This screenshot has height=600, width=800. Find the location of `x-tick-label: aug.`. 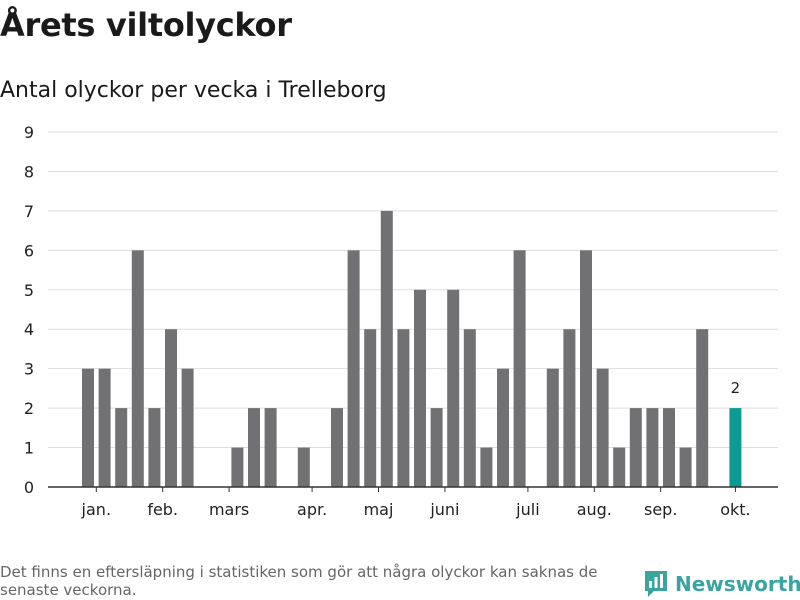

x-tick-label: aug. is located at coordinates (594, 509).